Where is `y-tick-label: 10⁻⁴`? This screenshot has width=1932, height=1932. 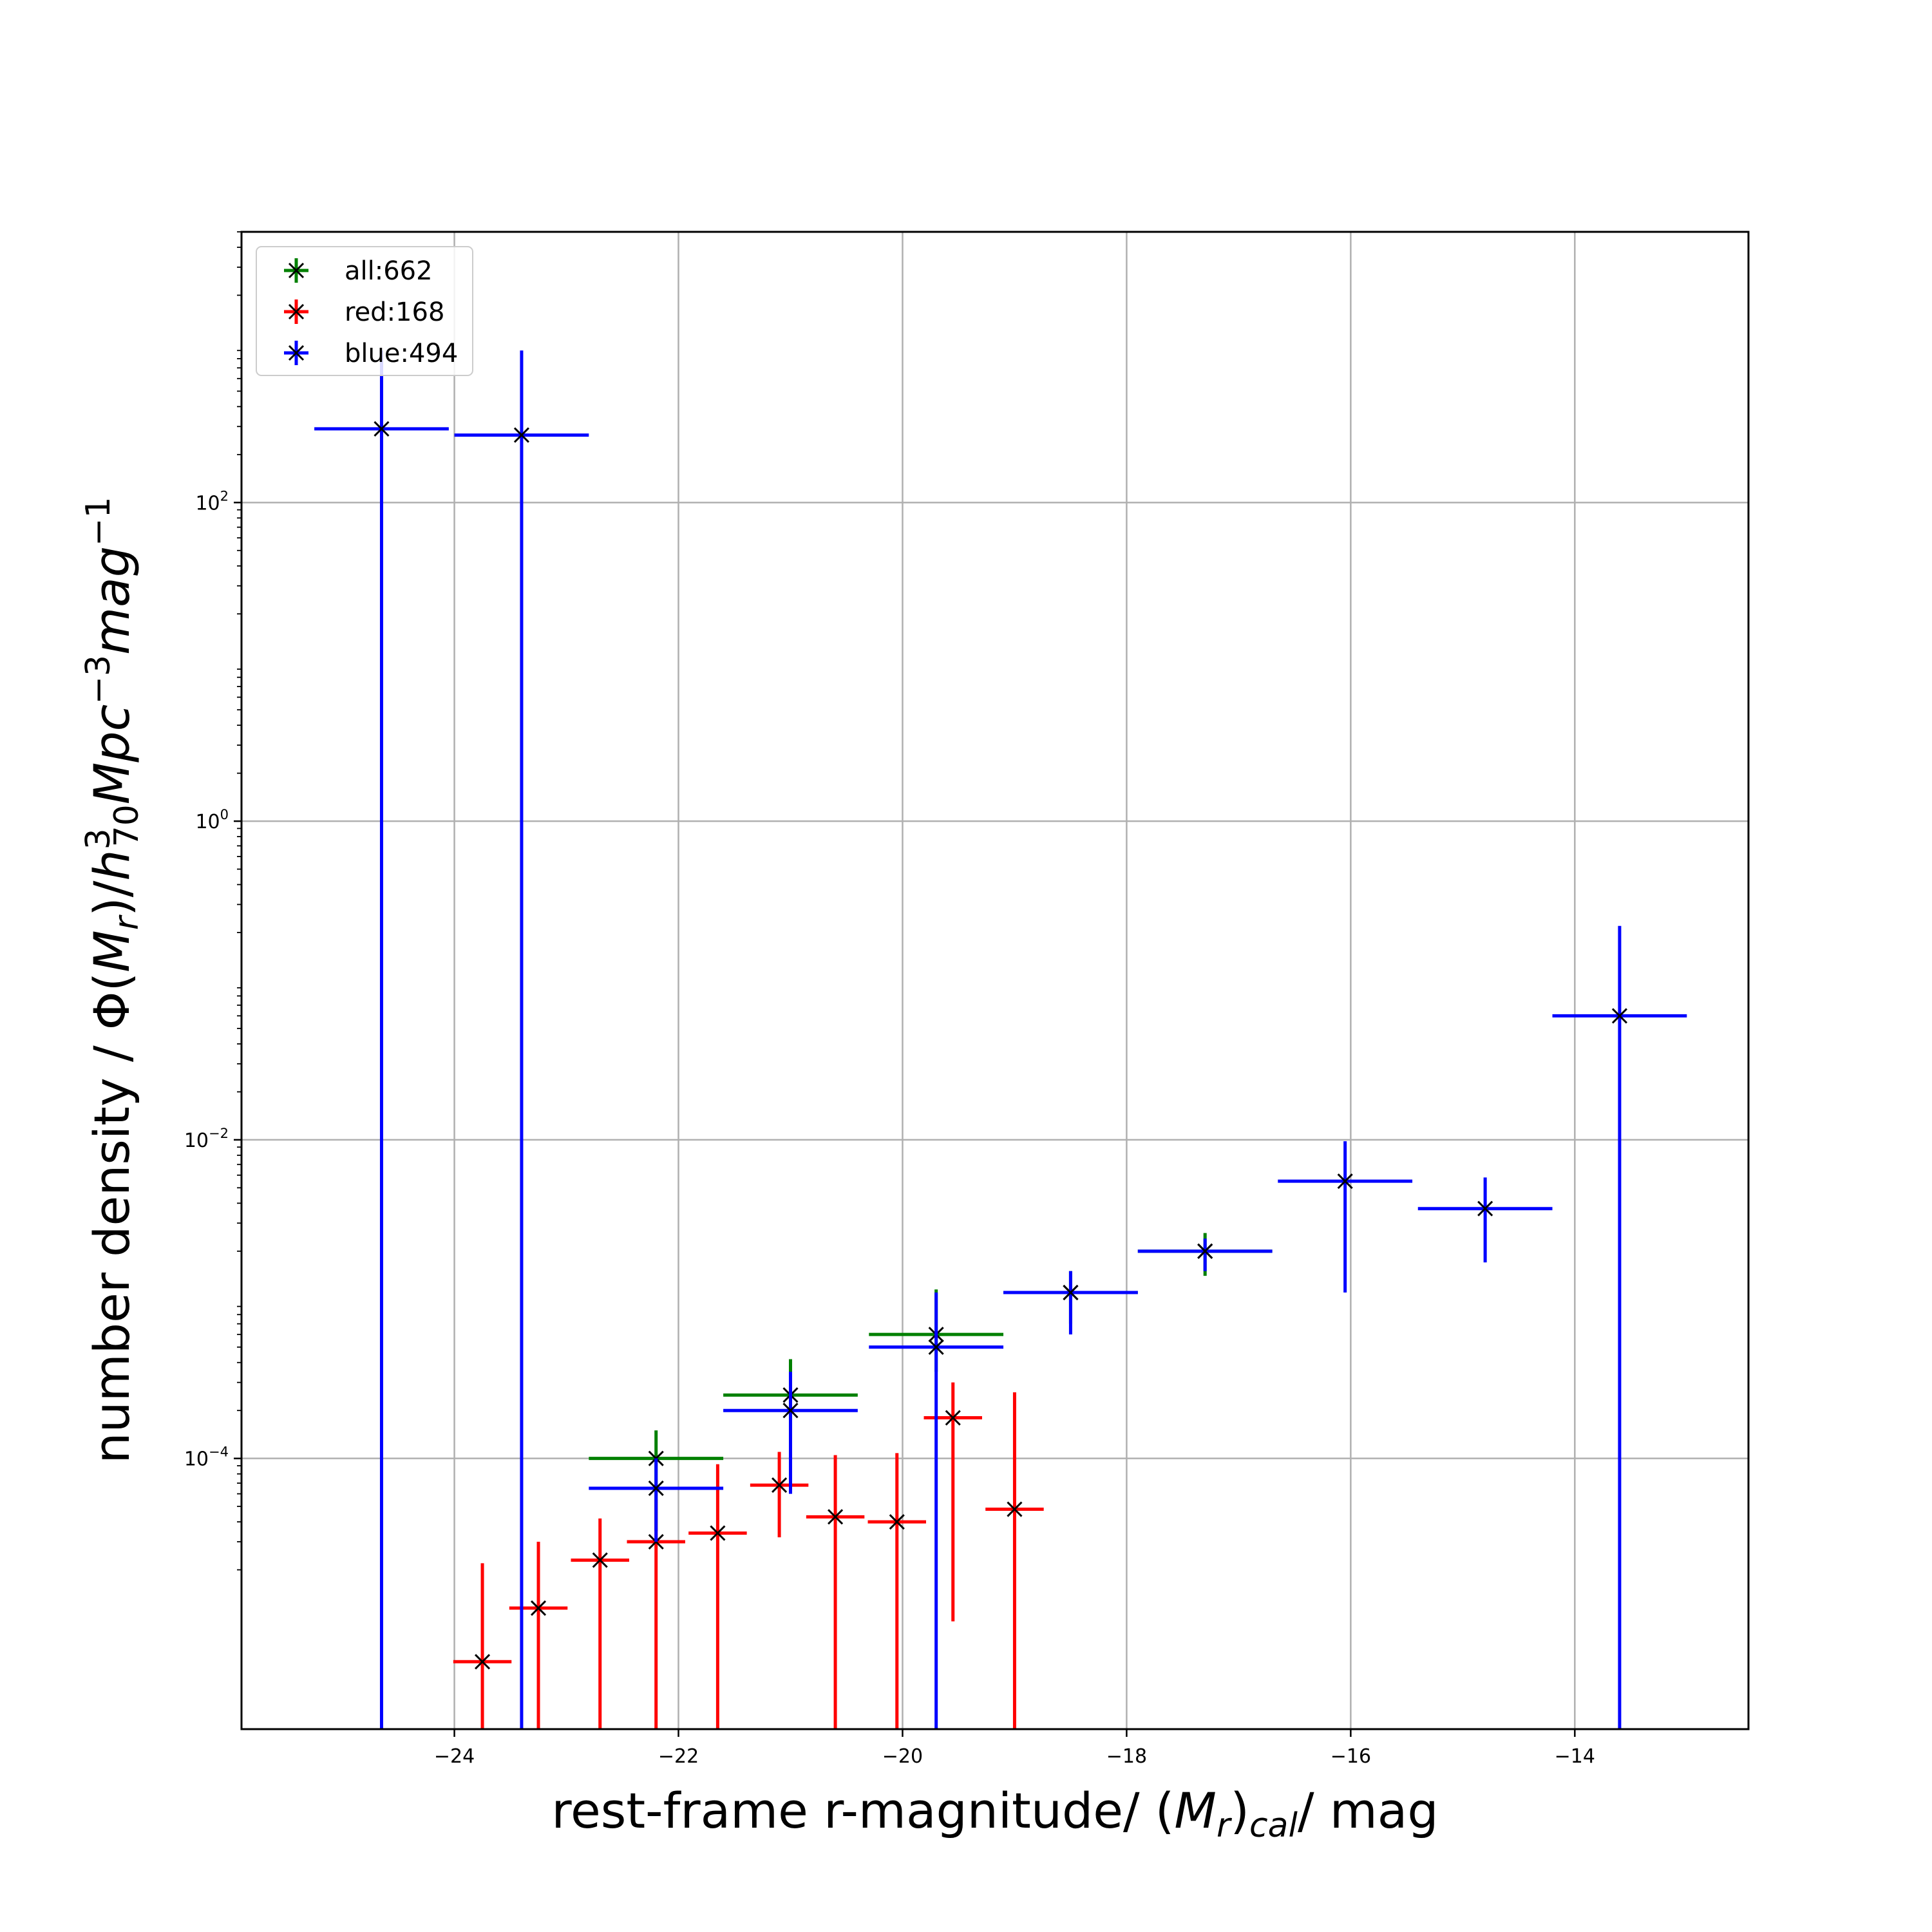
y-tick-label: 10⁻⁴ is located at coordinates (207, 1457).